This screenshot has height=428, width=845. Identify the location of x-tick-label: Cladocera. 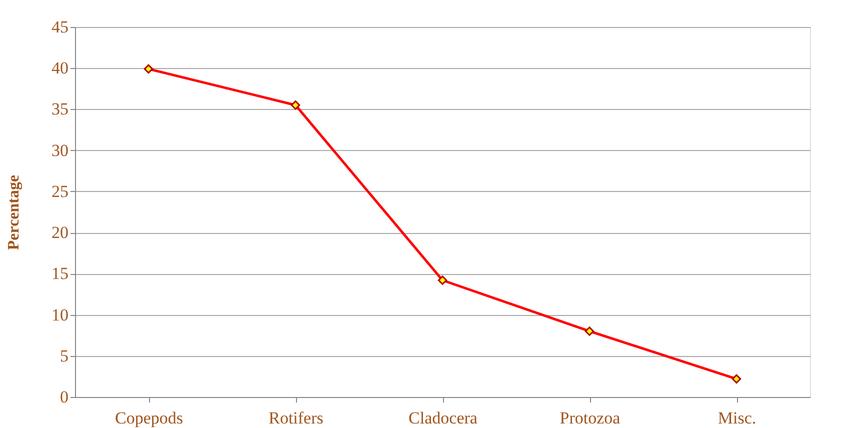
(443, 418).